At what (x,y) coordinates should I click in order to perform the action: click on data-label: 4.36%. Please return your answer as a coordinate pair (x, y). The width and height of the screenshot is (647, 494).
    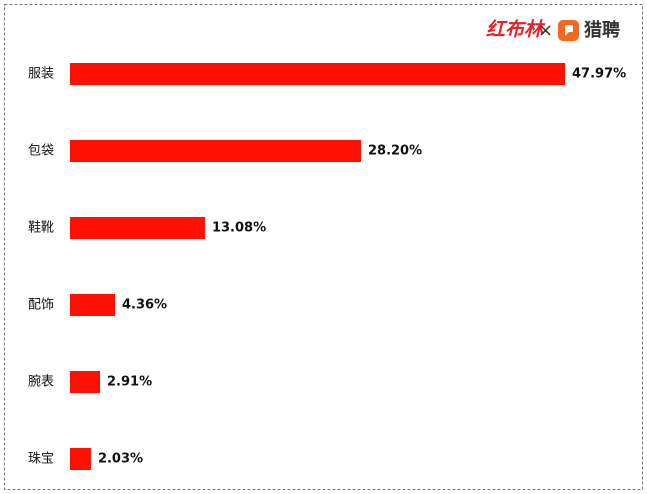
    Looking at the image, I should click on (144, 305).